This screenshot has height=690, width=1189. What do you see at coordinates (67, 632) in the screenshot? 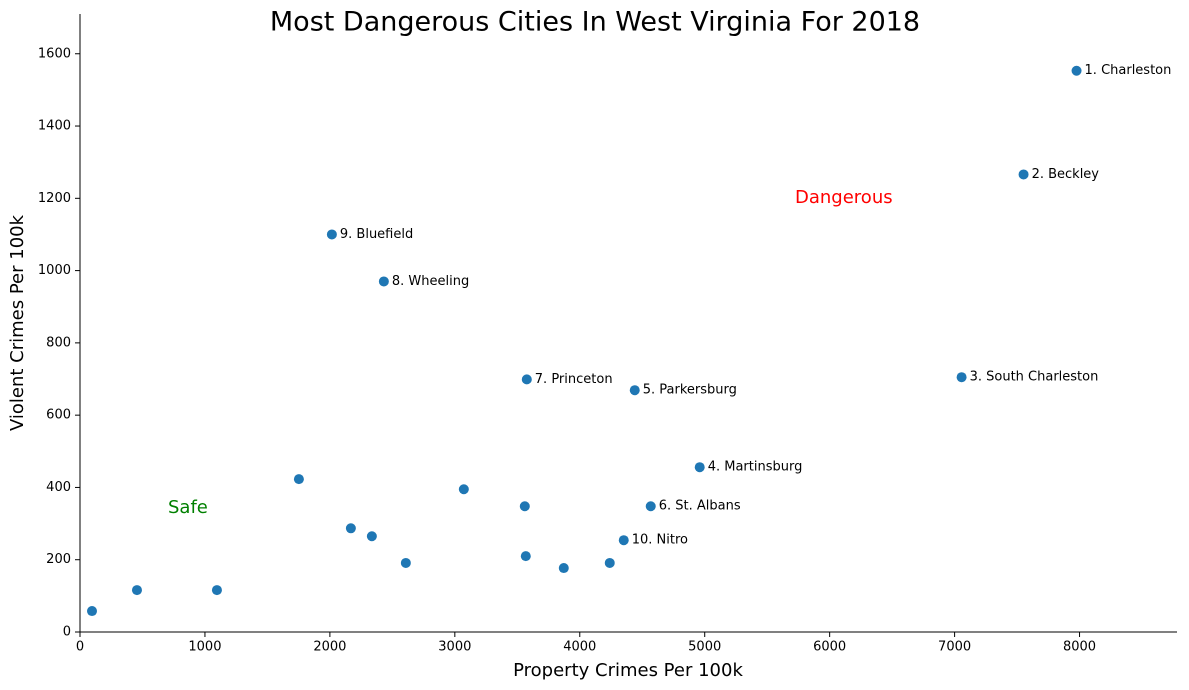
I see `y-tick-label: 0` at bounding box center [67, 632].